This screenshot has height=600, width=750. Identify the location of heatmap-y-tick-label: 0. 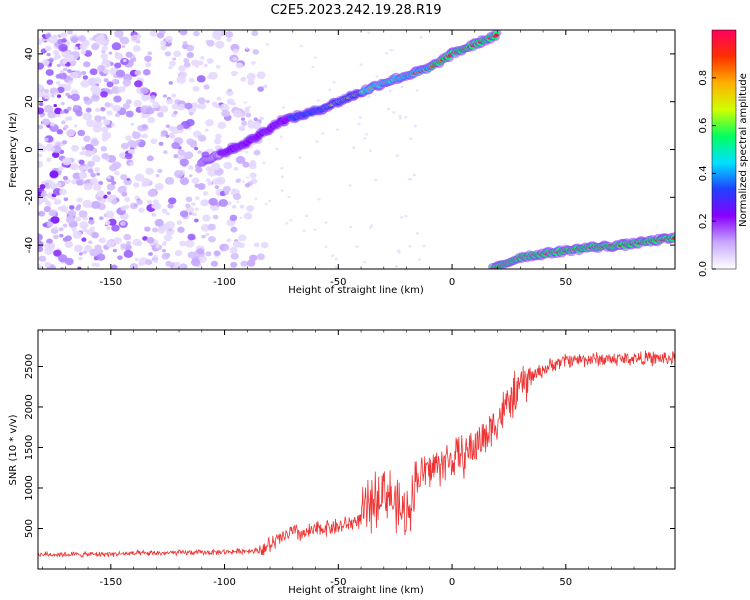
(29, 149).